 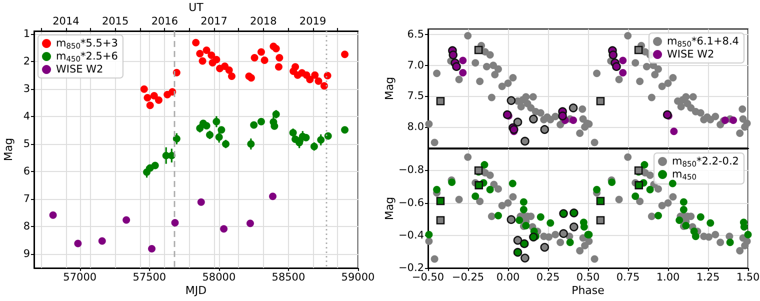 I want to click on x-axis-title: Phase, so click(x=588, y=290).